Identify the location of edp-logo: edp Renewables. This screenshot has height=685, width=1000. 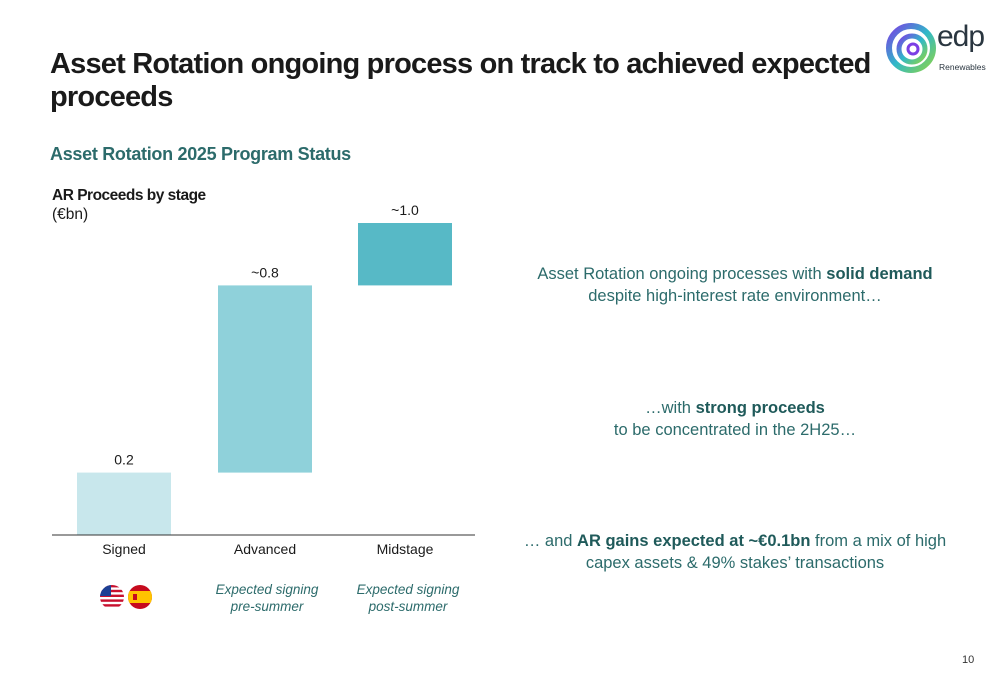
(935, 49).